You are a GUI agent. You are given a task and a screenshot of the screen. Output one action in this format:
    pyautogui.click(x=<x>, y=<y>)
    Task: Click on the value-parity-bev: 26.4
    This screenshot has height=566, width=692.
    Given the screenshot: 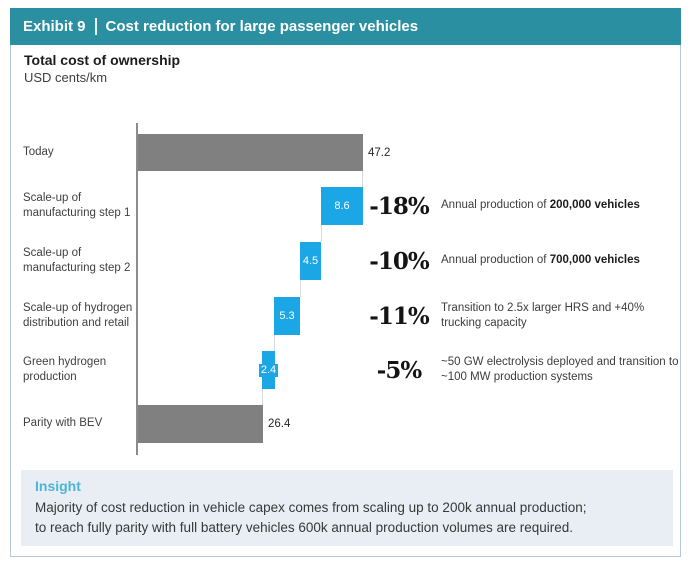 What is the action you would take?
    pyautogui.click(x=279, y=424)
    